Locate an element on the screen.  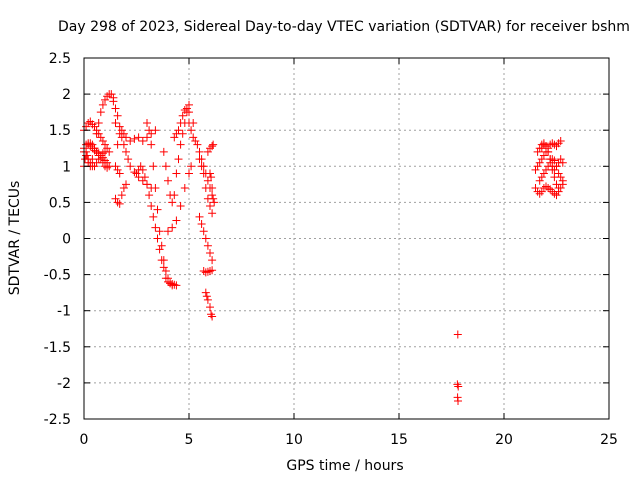
y-axis-tick-labels: -2.5 -2 -1.5 -1 -0.5 0 0.5 1 1.5 2 2.5 is located at coordinates (57, 239).